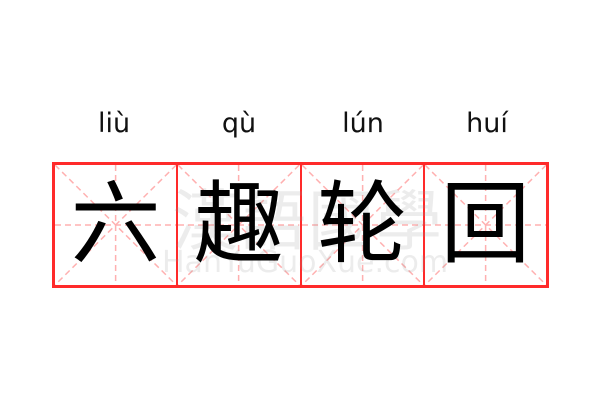 This screenshot has height=400, width=600. I want to click on grid-cell: 六, so click(117, 225).